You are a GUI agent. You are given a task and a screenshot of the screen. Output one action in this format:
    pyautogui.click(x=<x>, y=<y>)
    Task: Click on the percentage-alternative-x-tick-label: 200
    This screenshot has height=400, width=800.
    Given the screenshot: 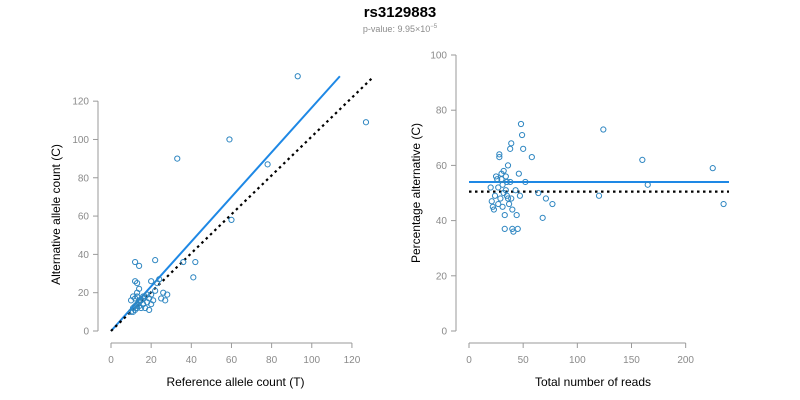 What is the action you would take?
    pyautogui.click(x=685, y=360)
    